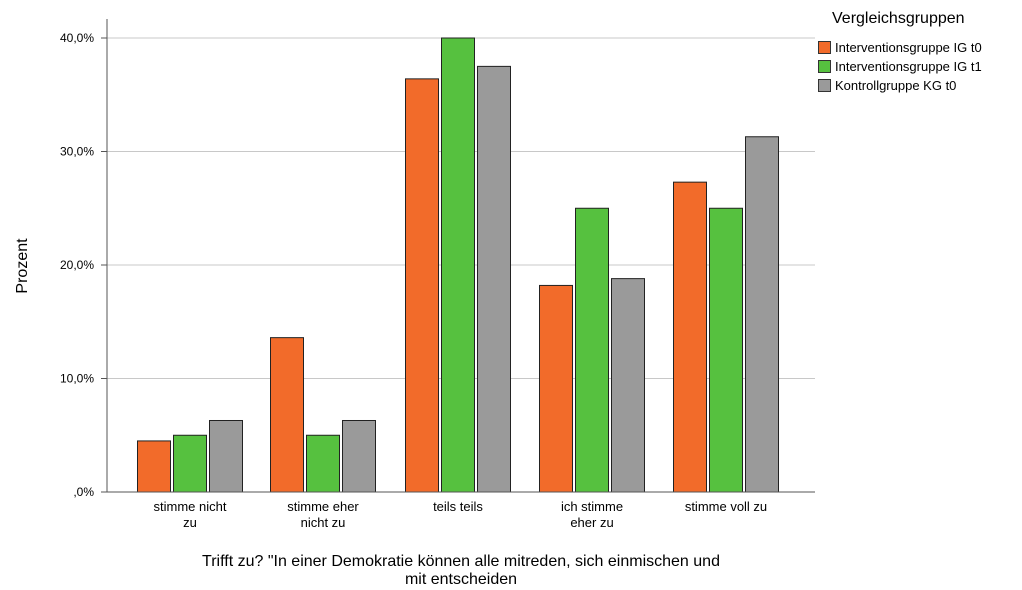  Describe the element at coordinates (908, 66) in the screenshot. I see `legend-label: Interventionsgruppe IG t1` at that location.